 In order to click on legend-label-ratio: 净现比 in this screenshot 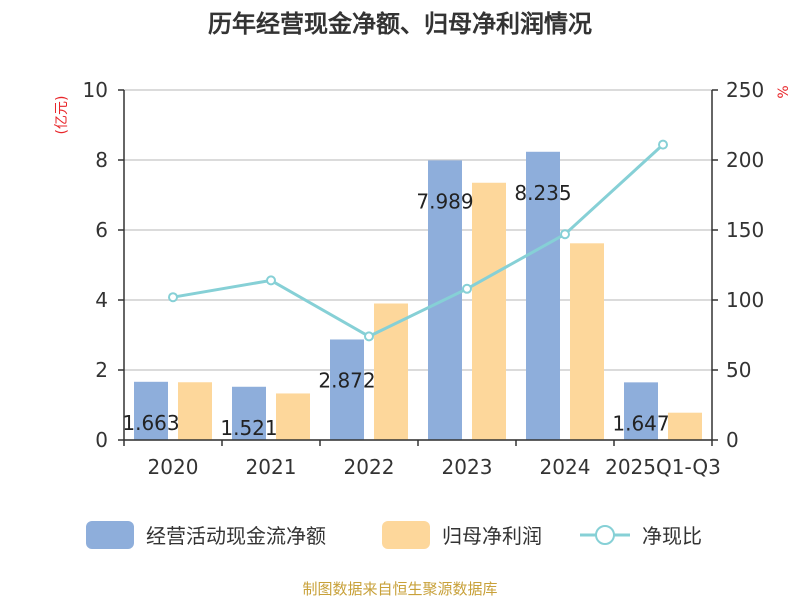, I will do `click(672, 536)`.